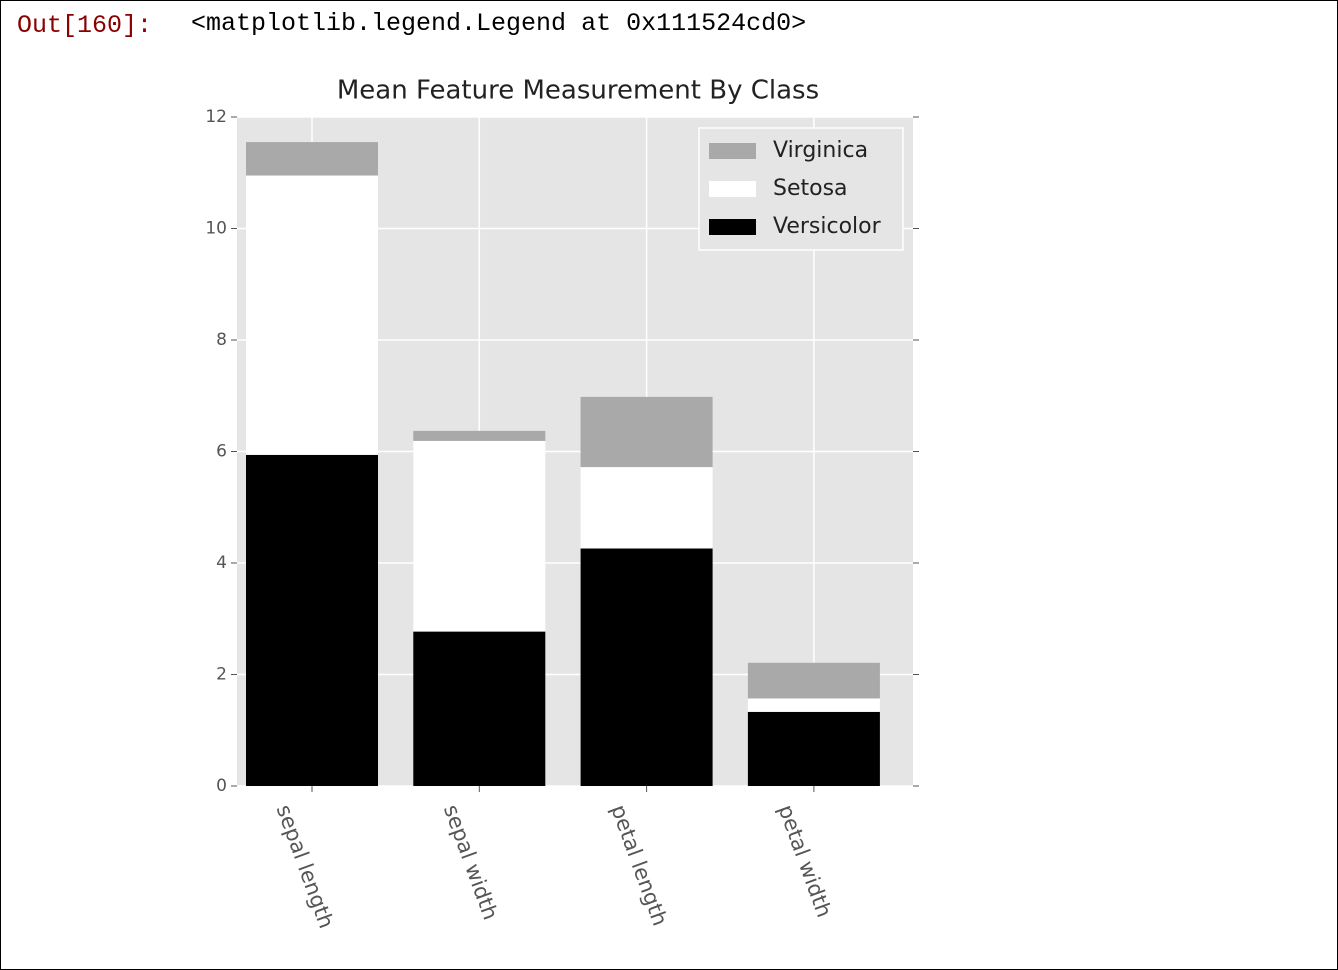  I want to click on x-tick-label: sepal width, so click(471, 862).